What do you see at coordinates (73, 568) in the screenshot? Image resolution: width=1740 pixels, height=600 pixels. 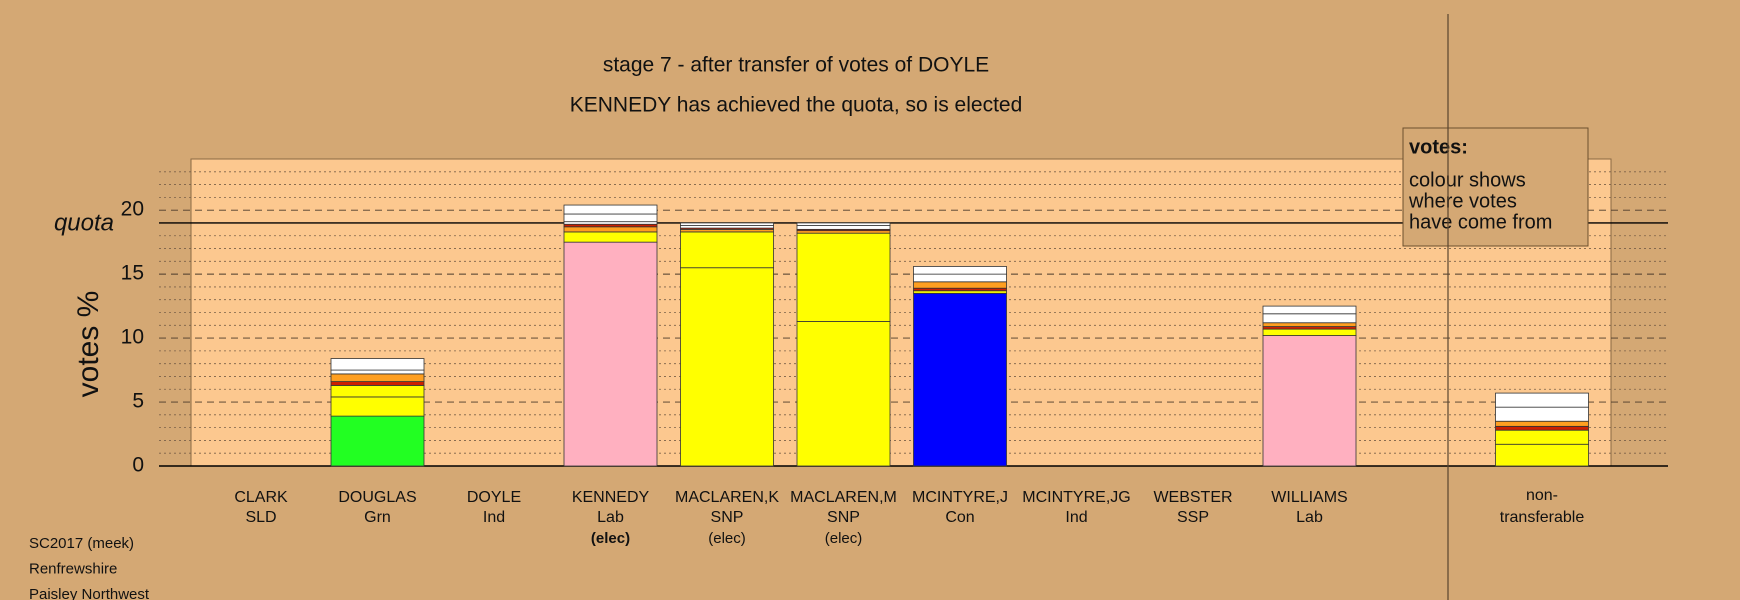 I see `footer-text: Renfrewshire` at bounding box center [73, 568].